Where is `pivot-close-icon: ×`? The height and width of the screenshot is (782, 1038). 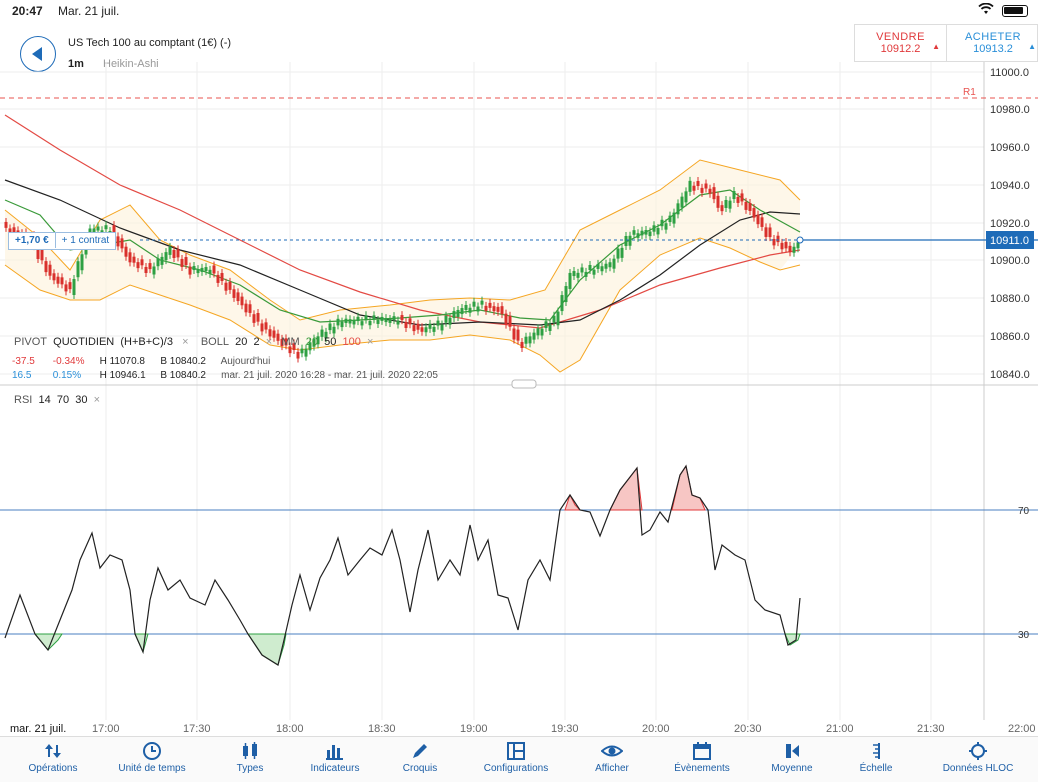
pivot-close-icon: × is located at coordinates (185, 342).